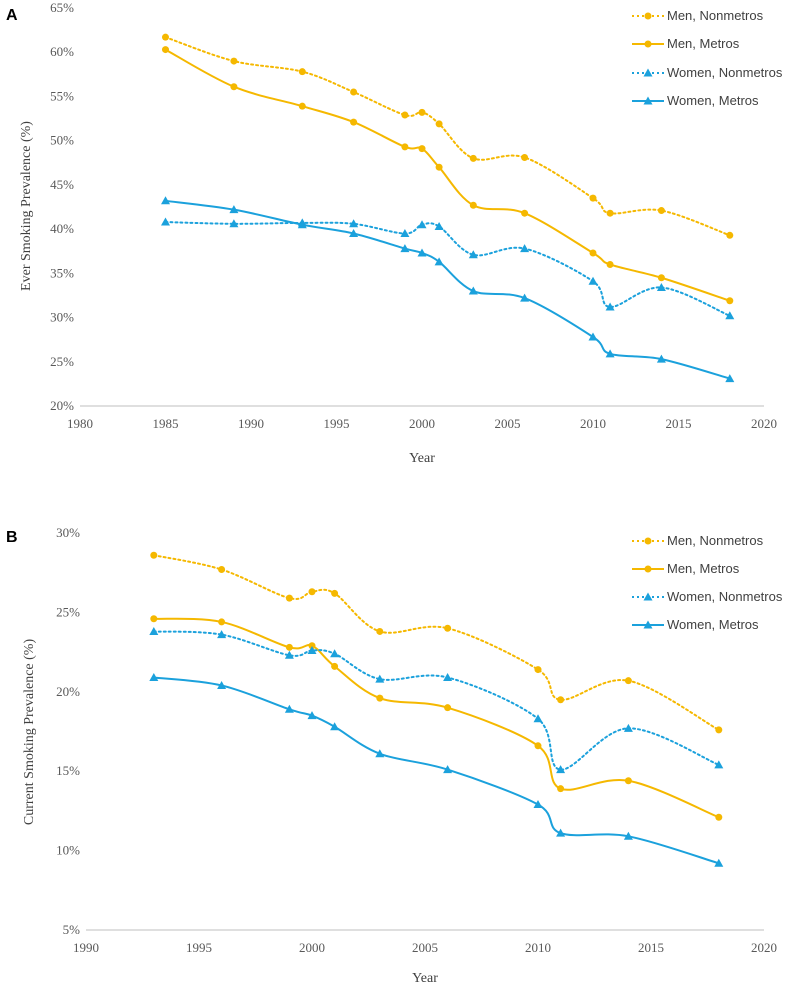 This screenshot has width=787, height=988. What do you see at coordinates (62, 206) in the screenshot?
I see `y-tick-labels: 20% 25% 30% 35% 40% 45% 50% 55% 60% 65%` at bounding box center [62, 206].